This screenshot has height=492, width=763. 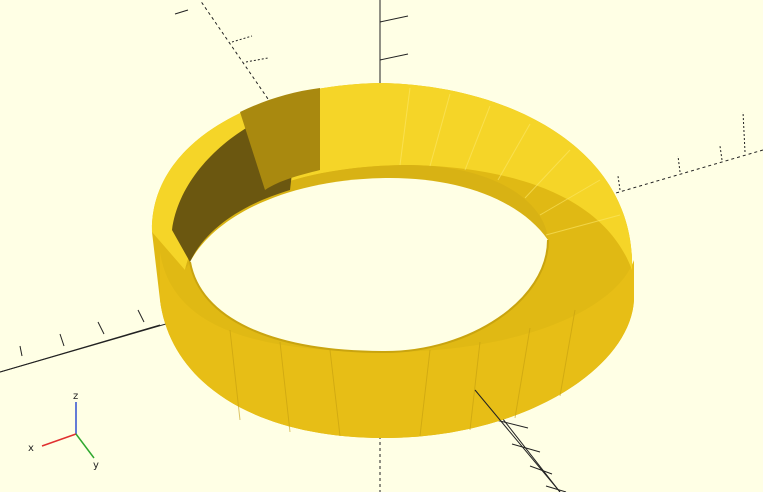 I want to click on gizmo-x-label: x, so click(x=31, y=448).